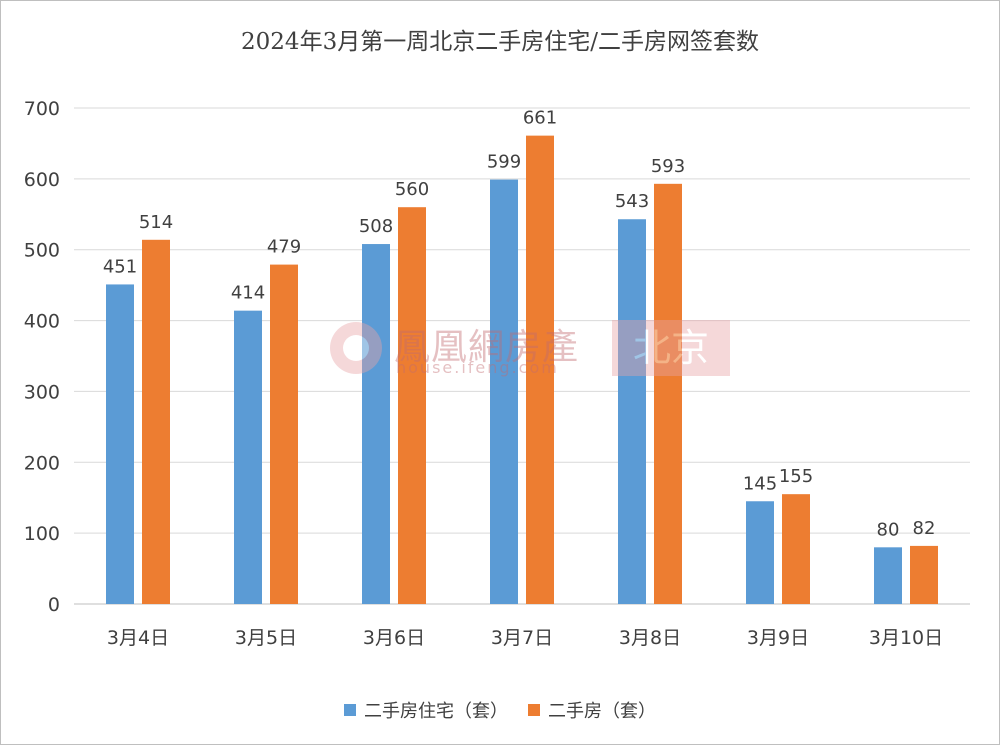  I want to click on data-label: 80, so click(888, 529).